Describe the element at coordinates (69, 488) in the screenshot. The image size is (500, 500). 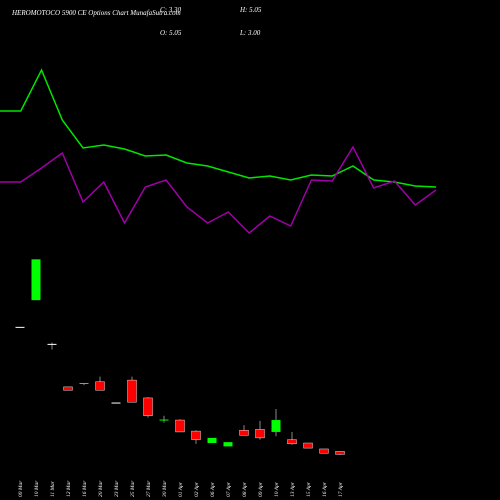
I see `x-tick-label: 12 Mar` at that location.